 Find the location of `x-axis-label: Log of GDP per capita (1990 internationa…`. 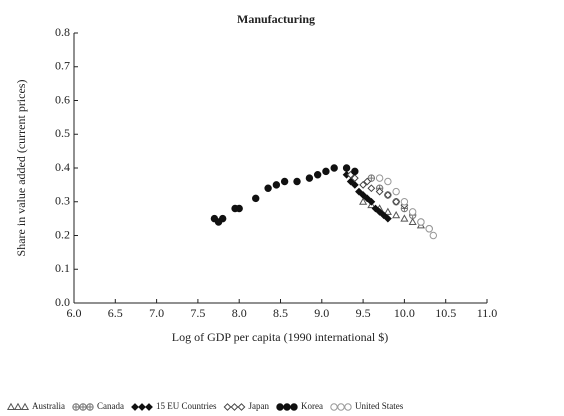

x-axis-label: Log of GDP per capita (1990 internationa… is located at coordinates (280, 337).